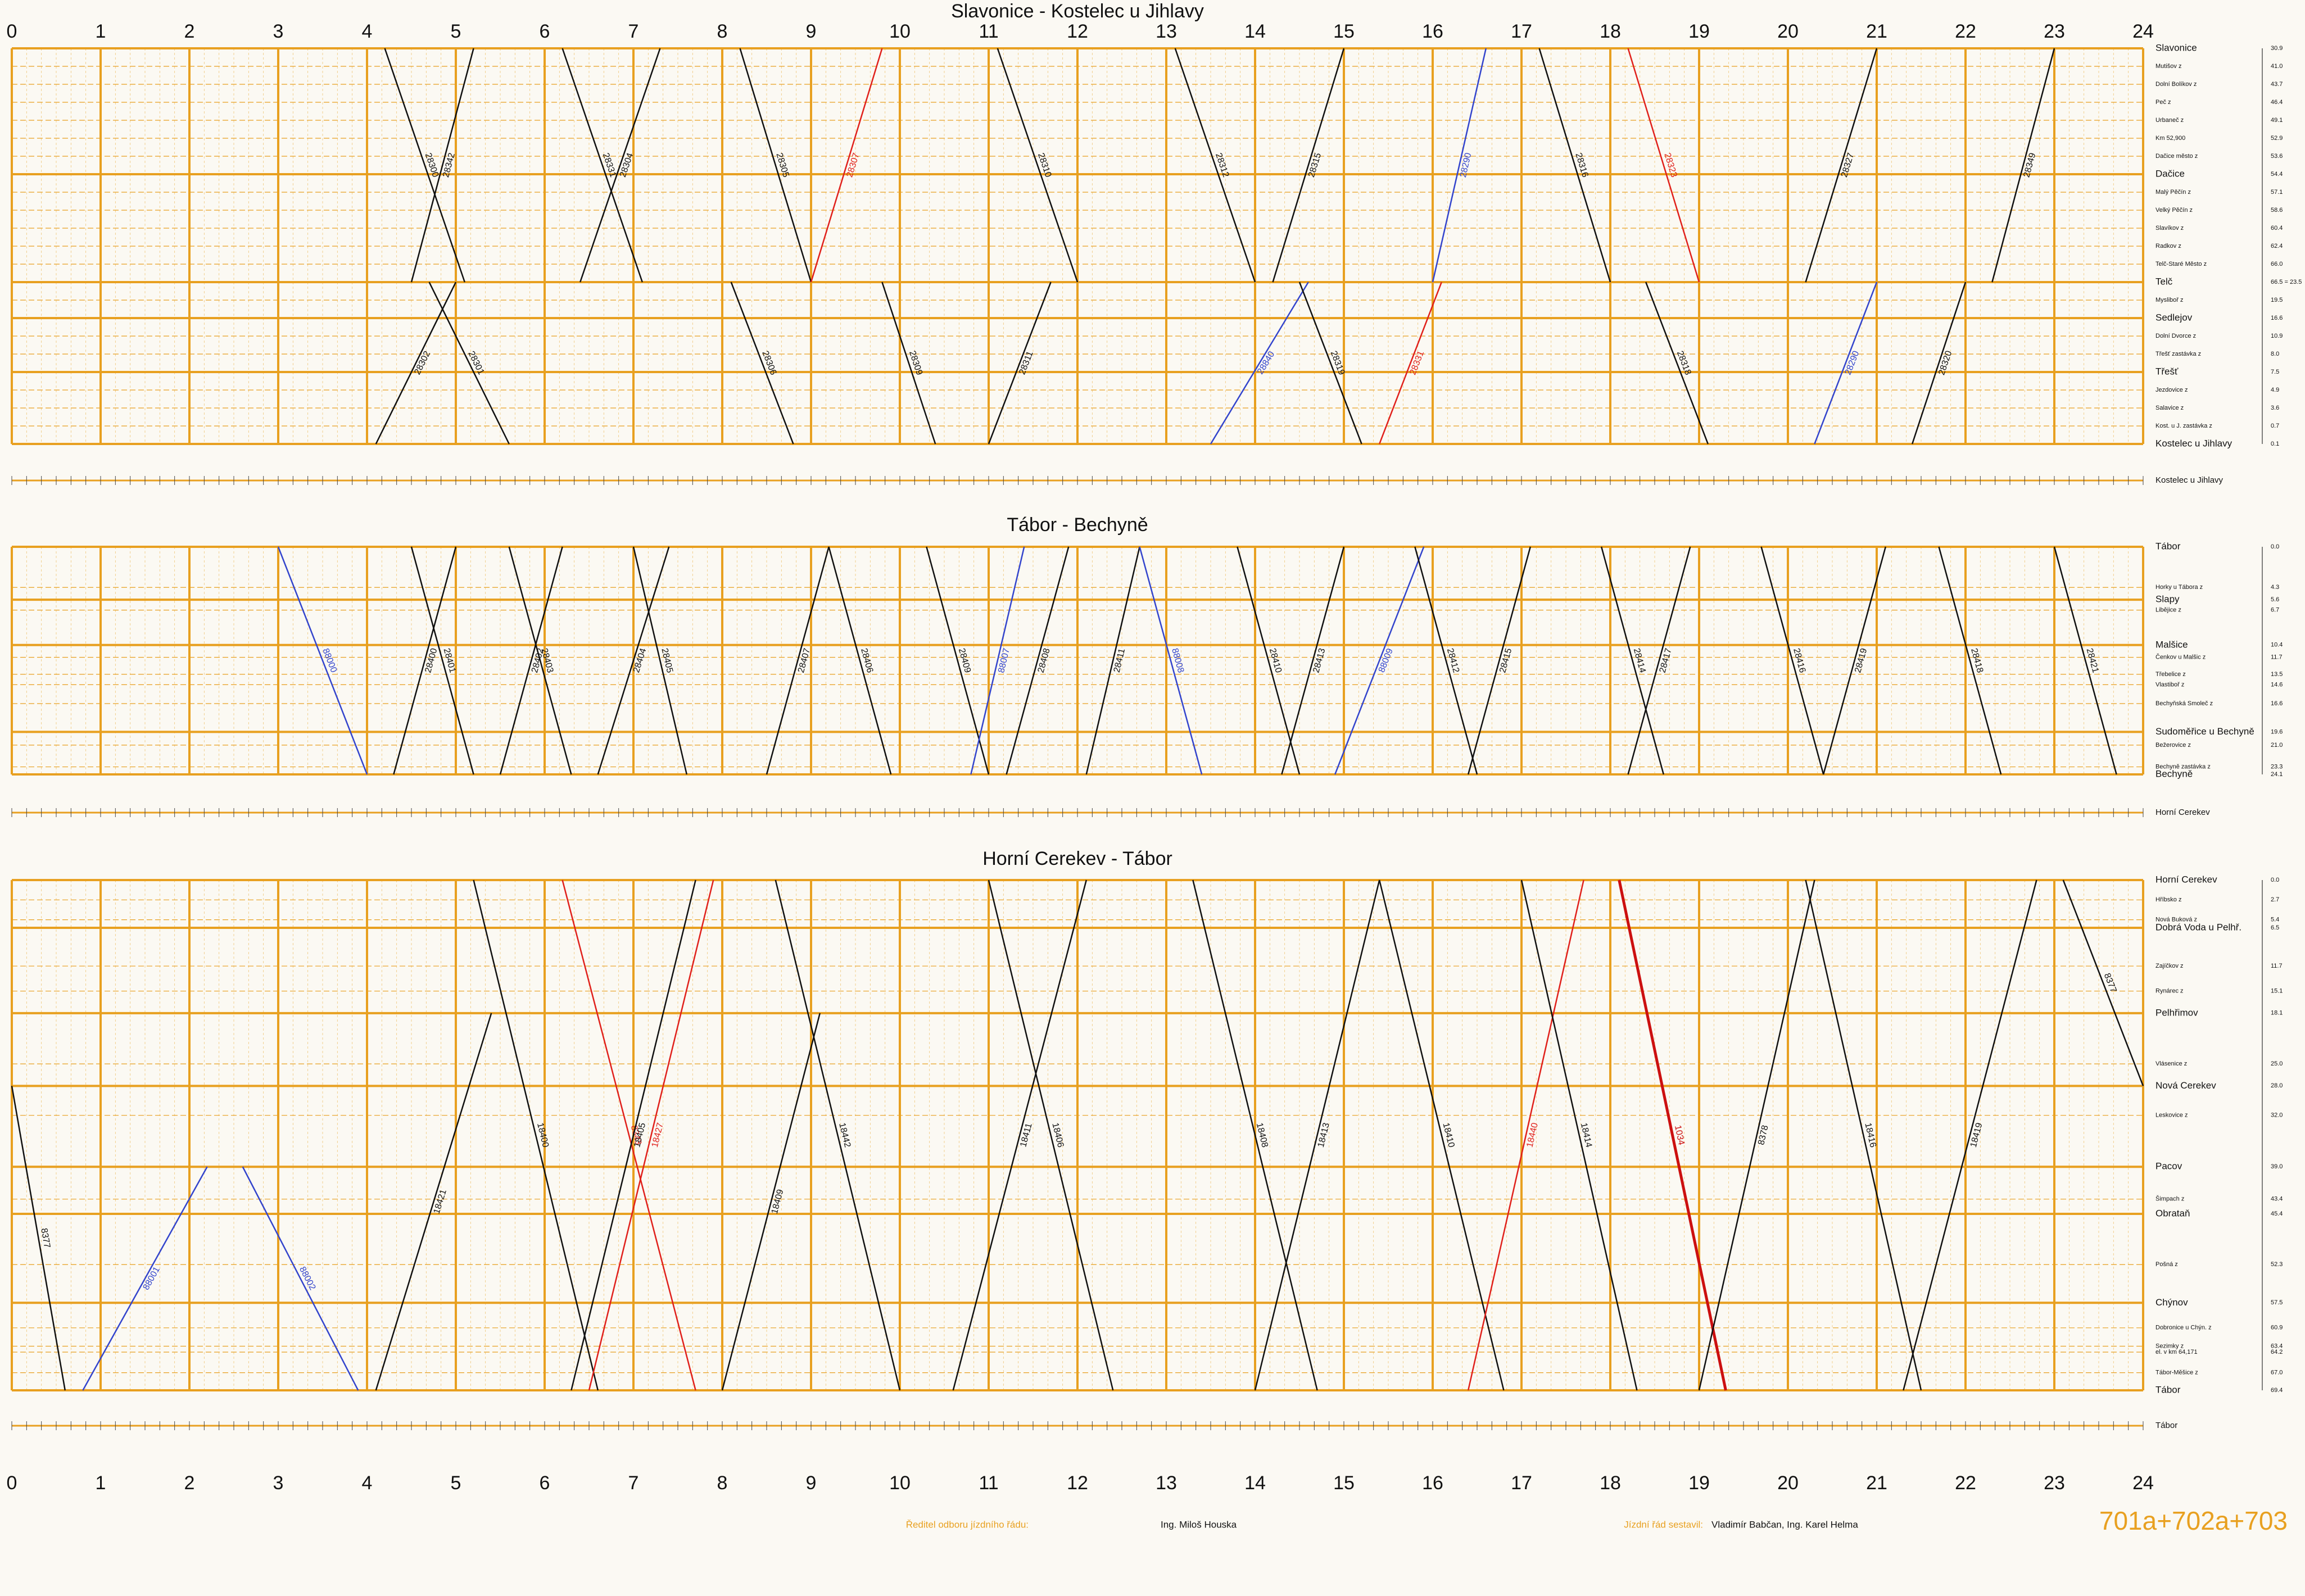 The image size is (2305, 1596). I want to click on station-name: Bechyňská Smoleč z, so click(2184, 703).